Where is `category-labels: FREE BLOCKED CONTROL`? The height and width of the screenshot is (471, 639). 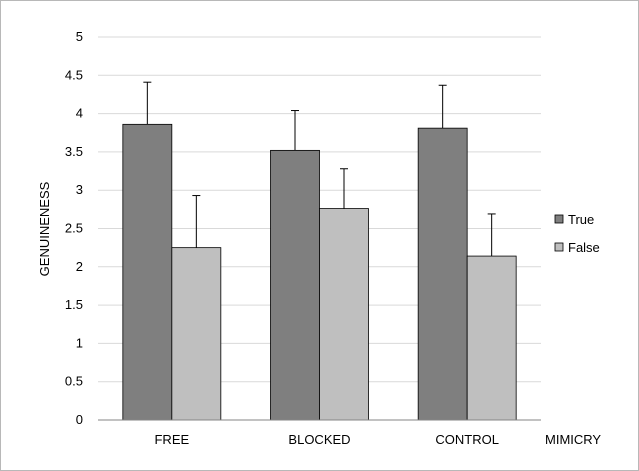 category-labels: FREE BLOCKED CONTROL is located at coordinates (326, 439).